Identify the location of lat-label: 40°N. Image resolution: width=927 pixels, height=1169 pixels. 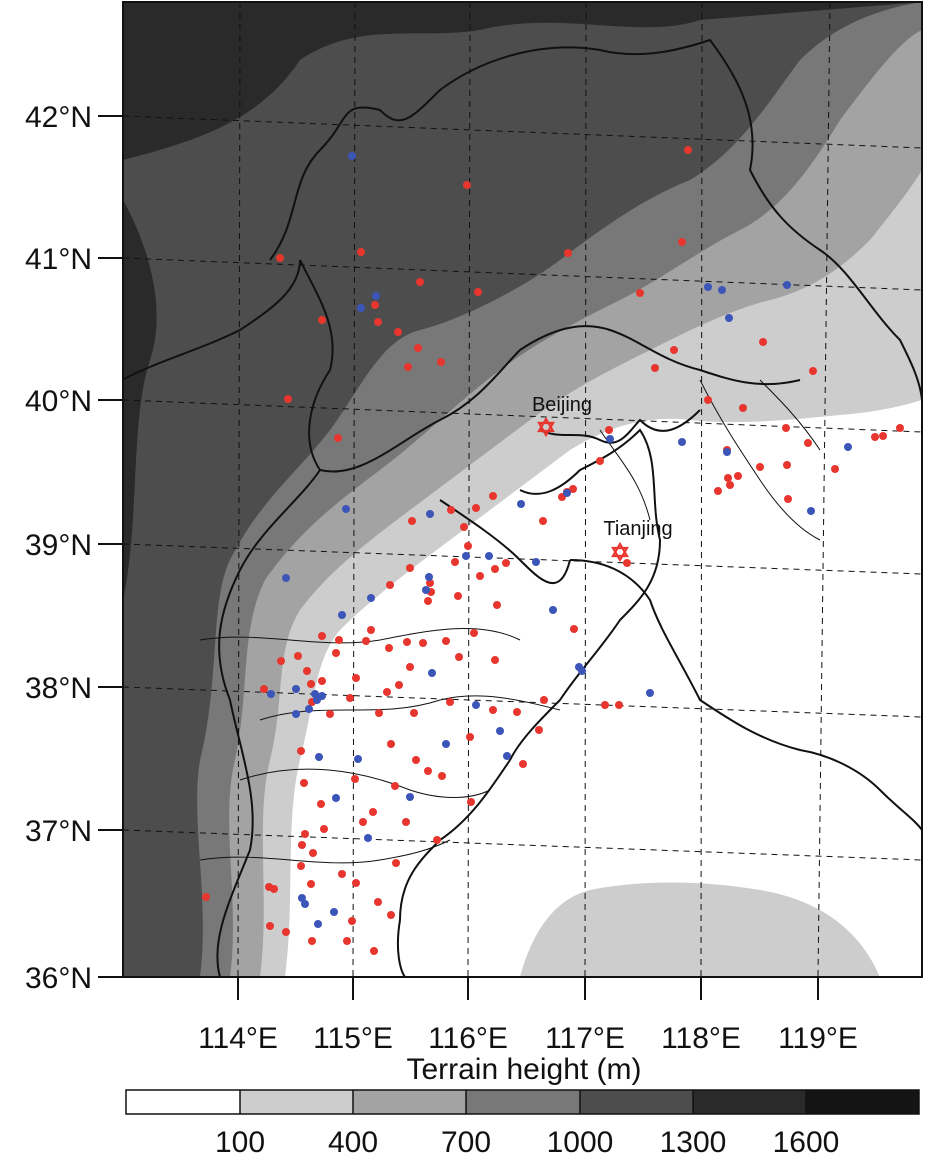
(58, 401).